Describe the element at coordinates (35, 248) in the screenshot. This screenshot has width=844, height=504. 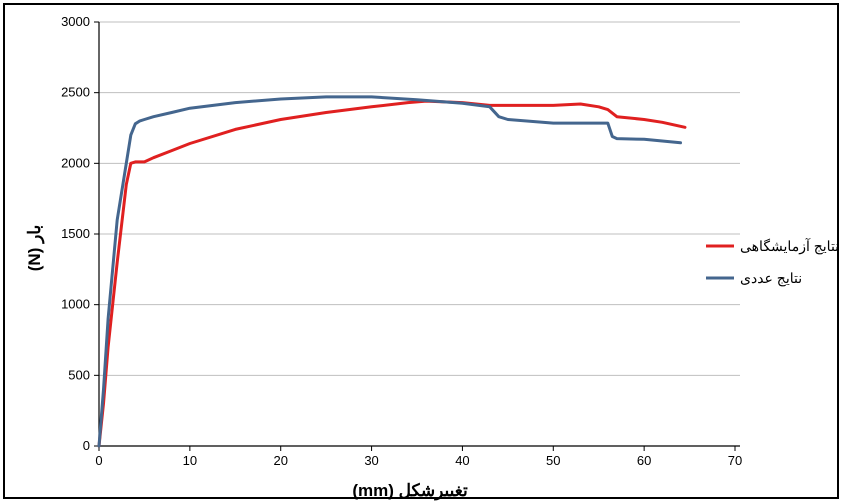
I see `y-axis-title: بار (N)` at that location.